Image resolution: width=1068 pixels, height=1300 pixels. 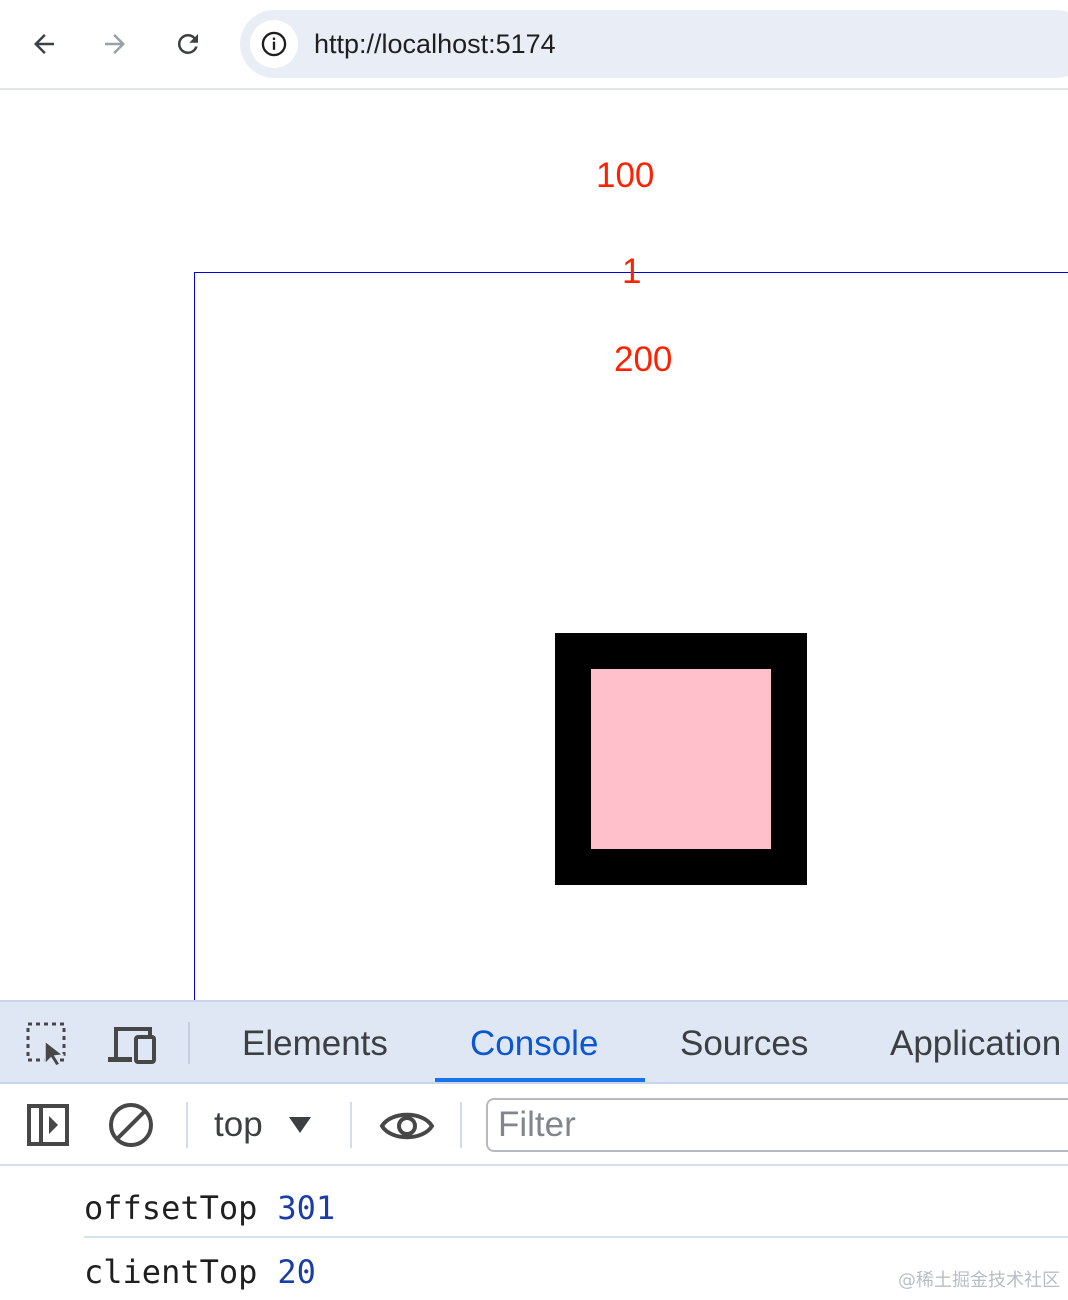 I want to click on console-message: offsetTop 301, so click(x=576, y=1209).